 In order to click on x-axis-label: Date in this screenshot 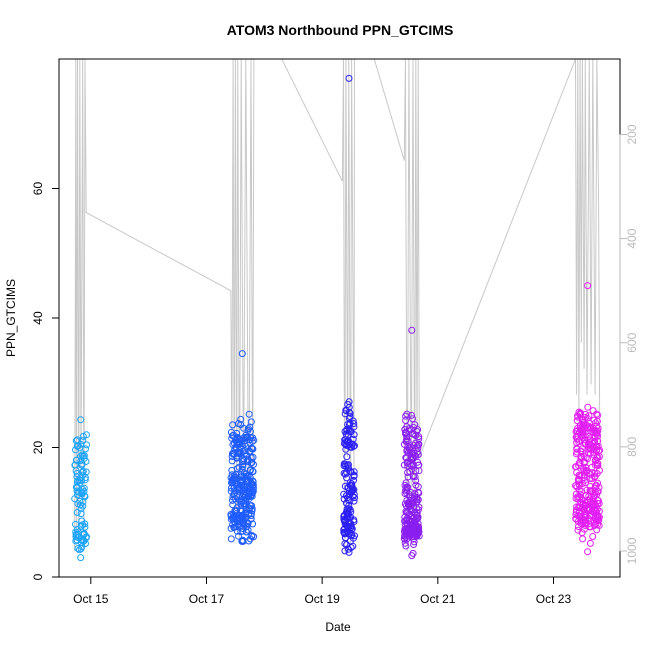, I will do `click(338, 627)`.